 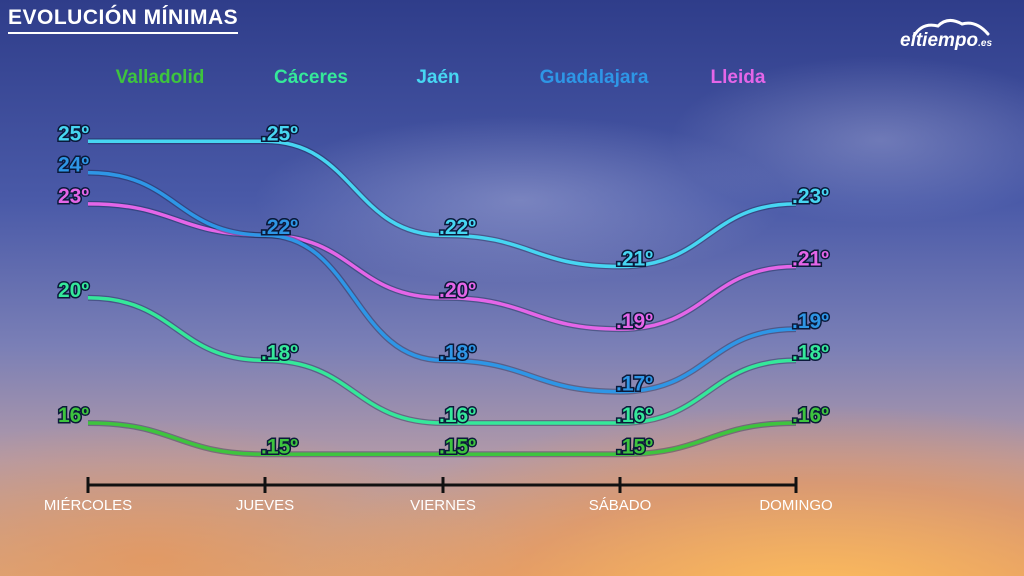 What do you see at coordinates (437, 77) in the screenshot?
I see `legend-jaén: Jaén` at bounding box center [437, 77].